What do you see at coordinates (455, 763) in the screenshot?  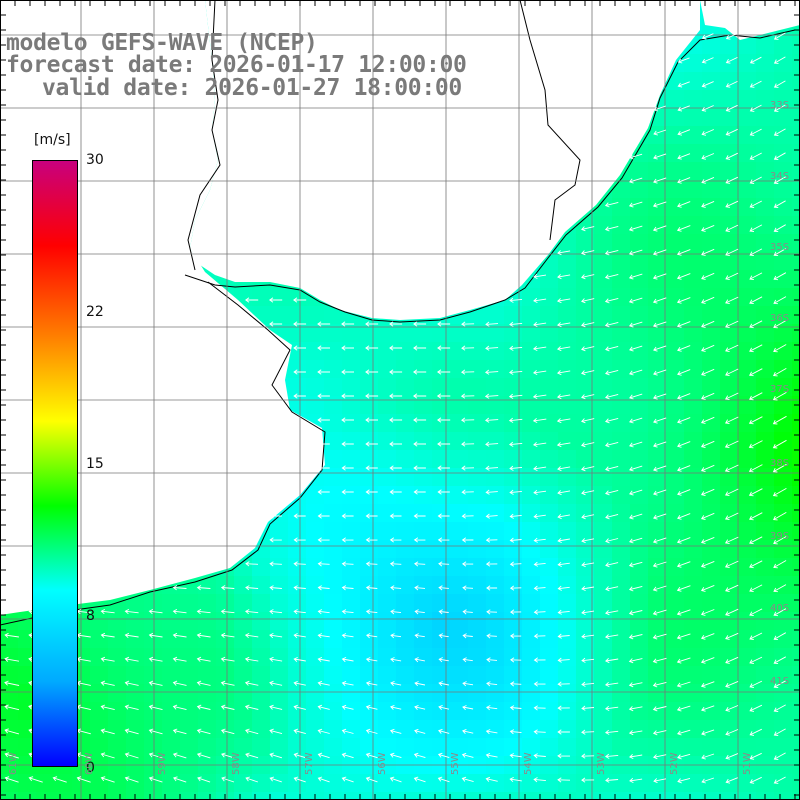 I see `lon-label: 55W` at bounding box center [455, 763].